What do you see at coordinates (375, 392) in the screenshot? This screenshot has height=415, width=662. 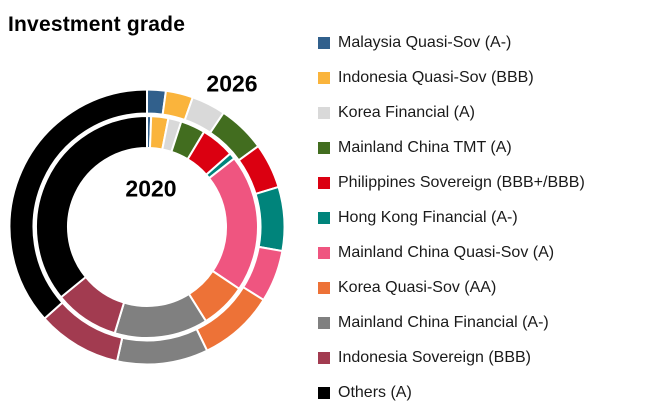 I see `legend-label: Others (A)` at bounding box center [375, 392].